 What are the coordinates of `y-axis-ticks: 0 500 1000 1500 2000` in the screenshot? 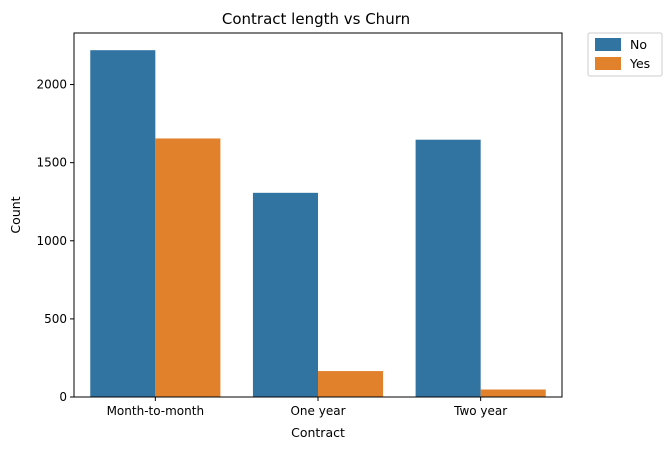 It's located at (55, 241).